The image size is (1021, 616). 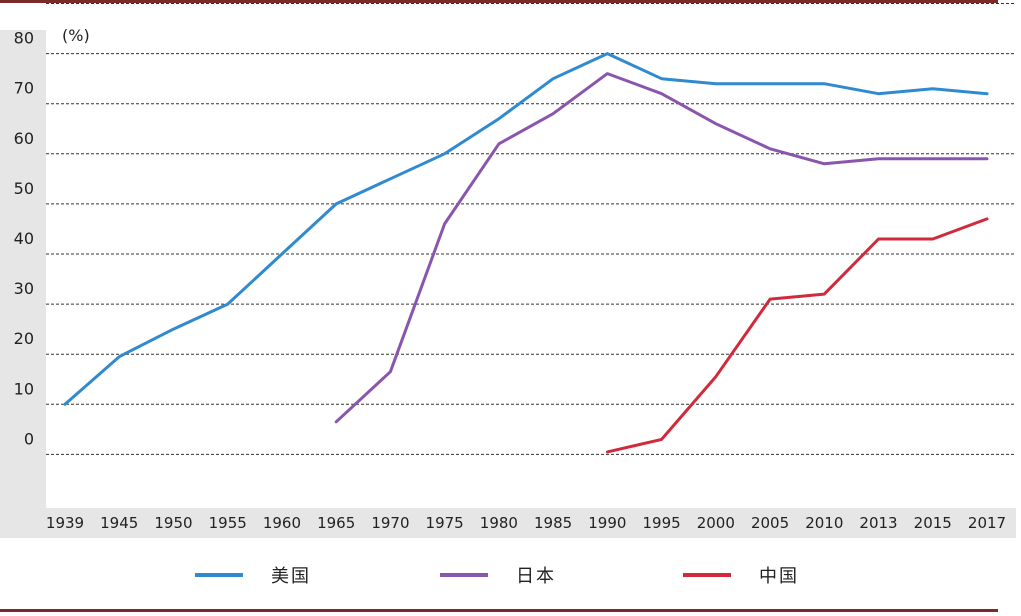 I want to click on legend-swatch-japan, so click(x=464, y=575).